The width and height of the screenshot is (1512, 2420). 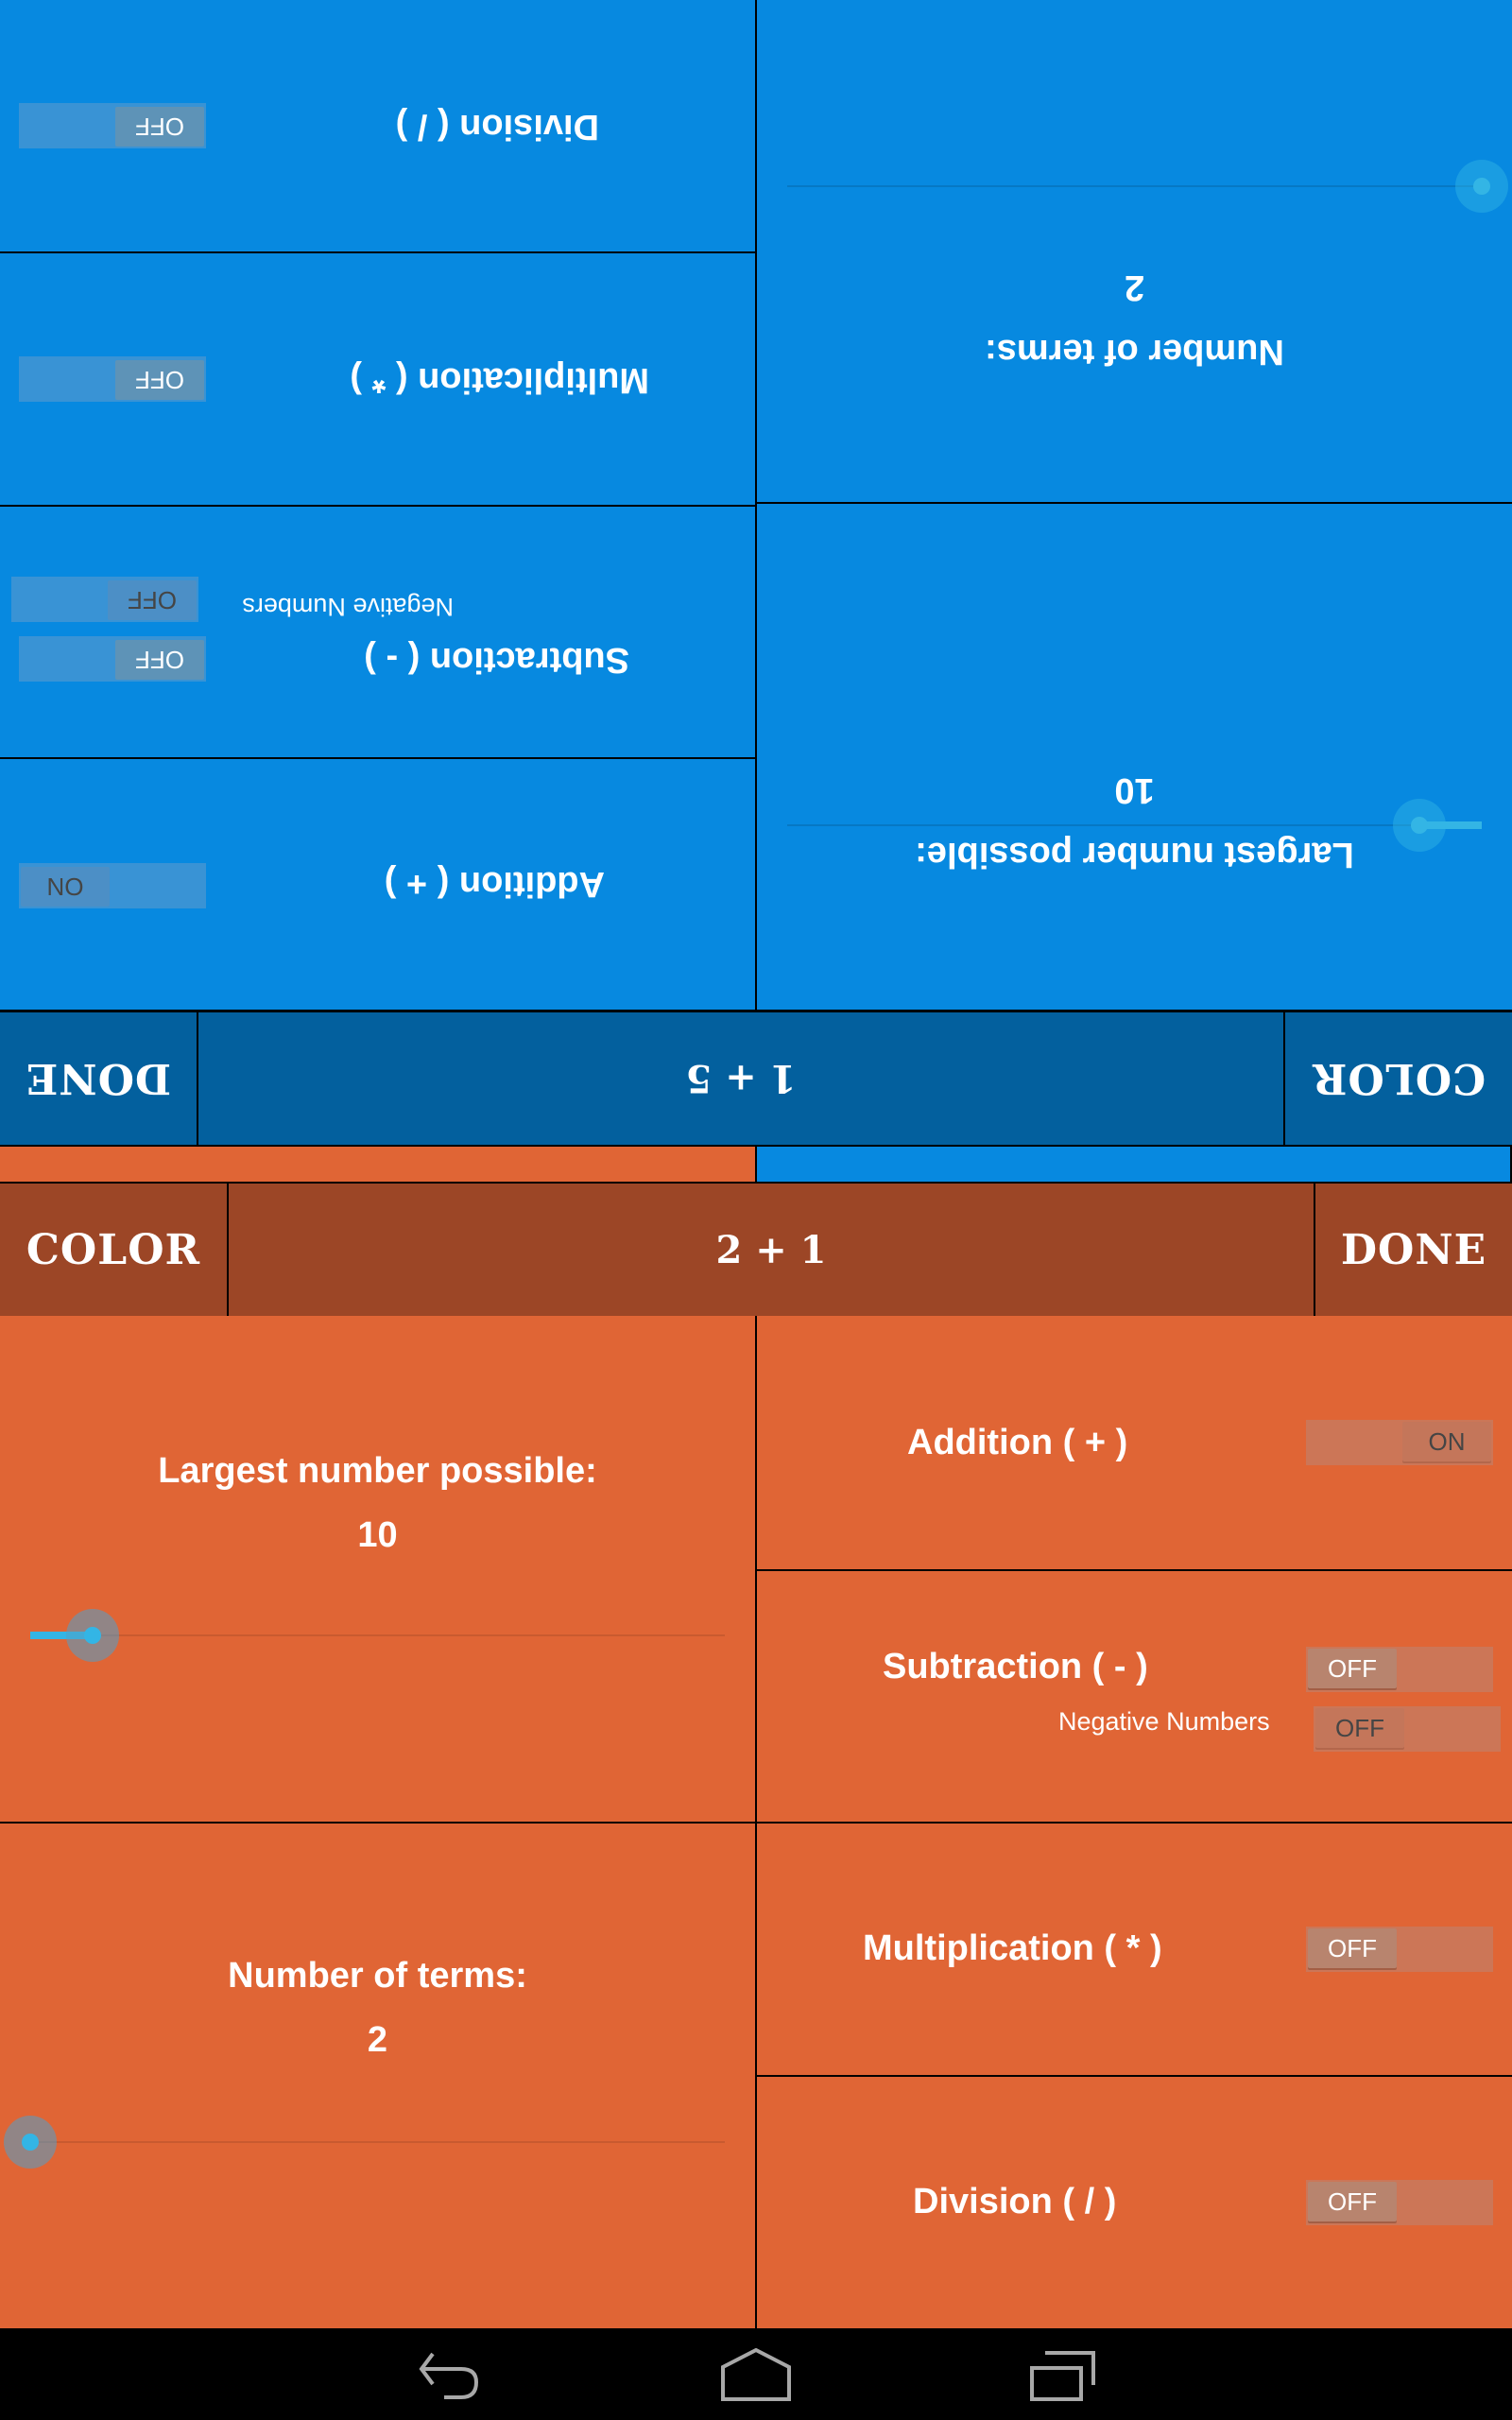 I want to click on header-bar: COLOR 1 + 5 DONE, so click(x=756, y=1078).